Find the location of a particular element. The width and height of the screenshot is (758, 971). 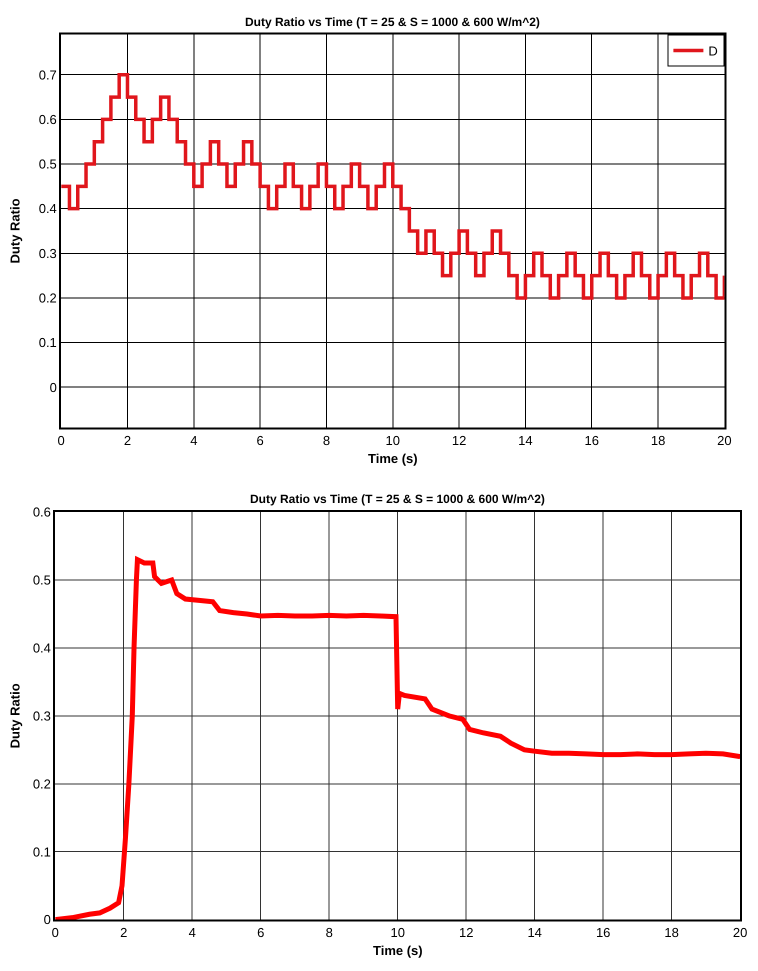

legend-label: D is located at coordinates (713, 51).